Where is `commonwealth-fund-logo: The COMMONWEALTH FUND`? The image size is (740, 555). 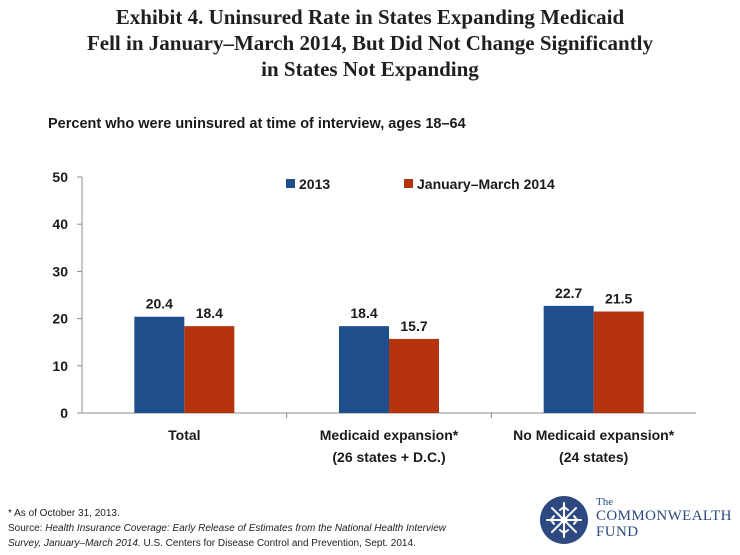
commonwealth-fund-logo: The COMMONWEALTH FUND is located at coordinates (636, 520).